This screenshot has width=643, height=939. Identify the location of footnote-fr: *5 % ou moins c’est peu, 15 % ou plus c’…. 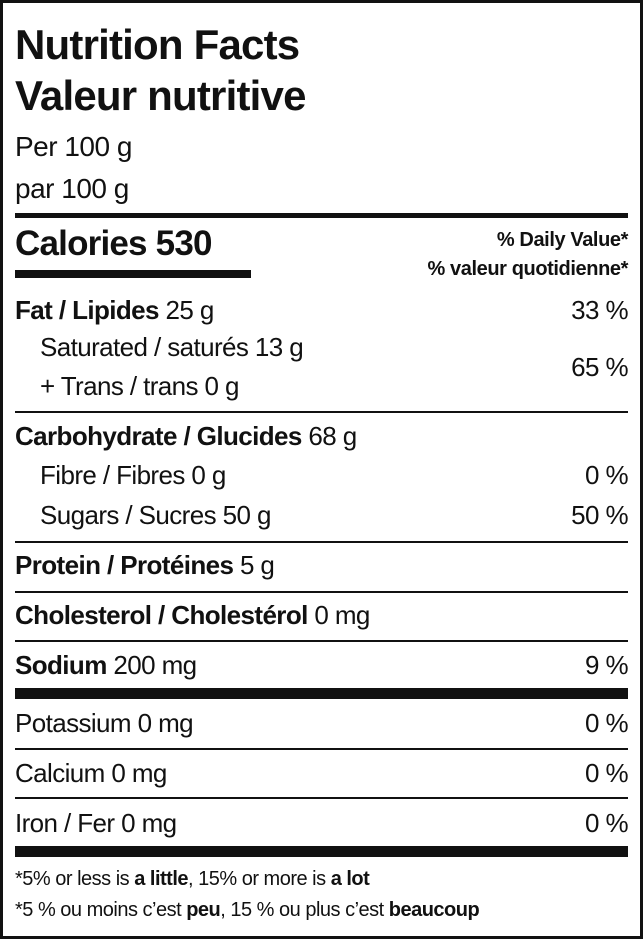
(247, 910).